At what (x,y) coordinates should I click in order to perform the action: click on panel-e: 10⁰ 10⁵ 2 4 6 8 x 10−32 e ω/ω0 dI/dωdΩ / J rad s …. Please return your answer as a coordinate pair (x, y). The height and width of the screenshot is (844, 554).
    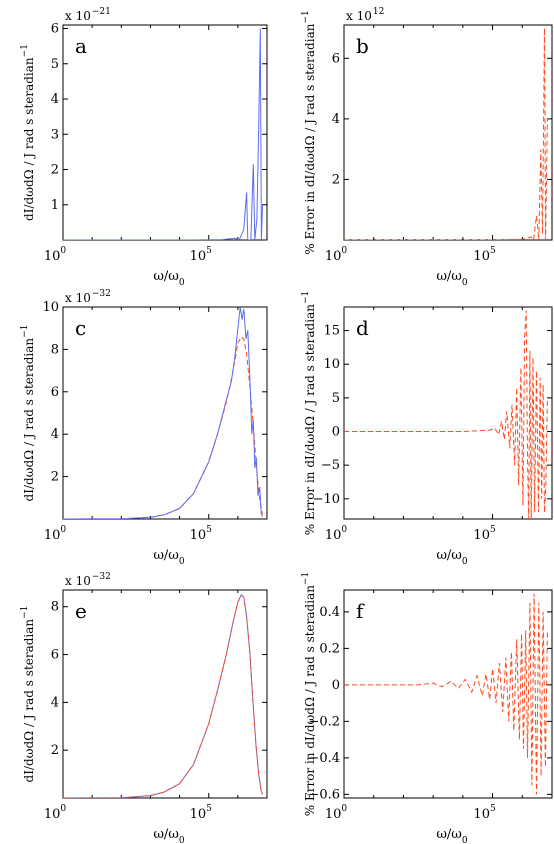
    Looking at the image, I should click on (144, 708).